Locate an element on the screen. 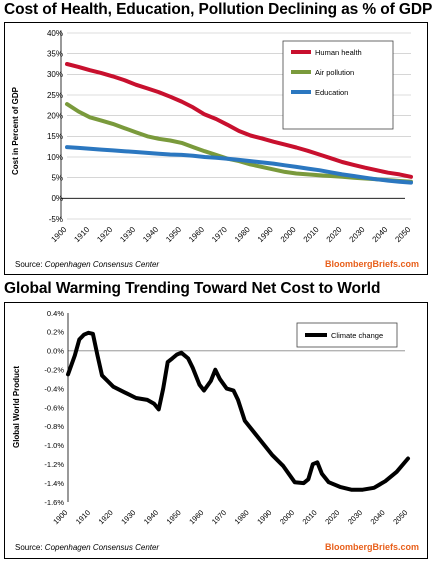  chart1-x-tick-label: 1990 is located at coordinates (265, 234).